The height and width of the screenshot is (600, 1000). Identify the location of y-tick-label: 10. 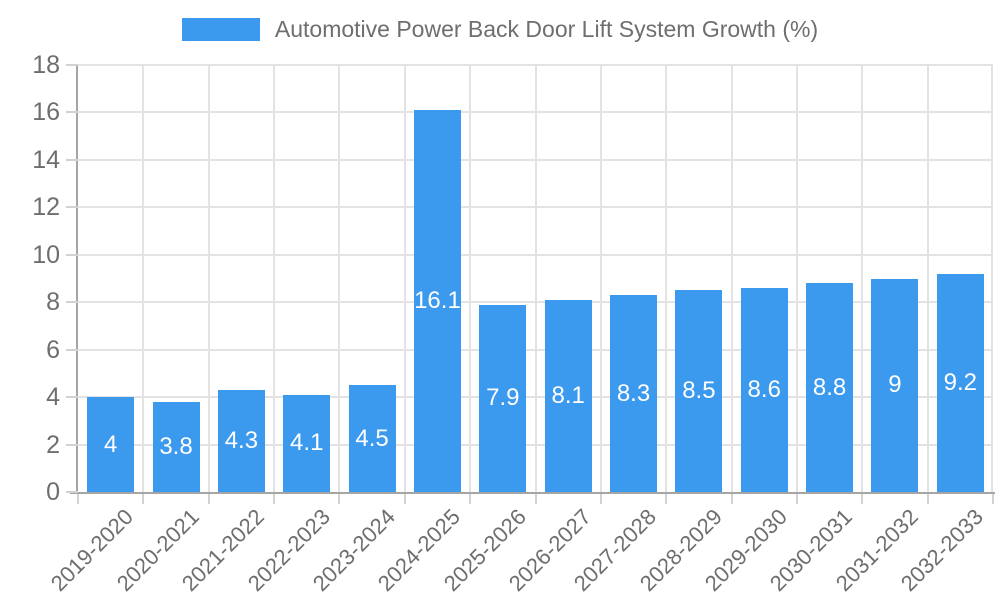
(46, 254).